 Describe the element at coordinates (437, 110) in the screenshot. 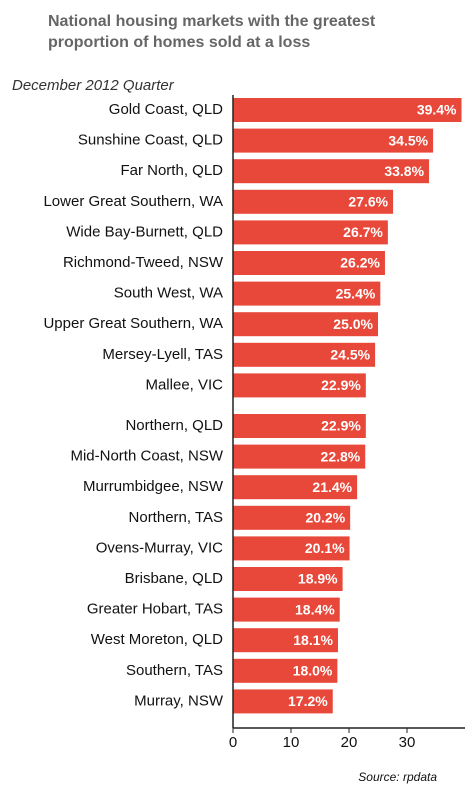

I see `value-label: 39.4%` at that location.